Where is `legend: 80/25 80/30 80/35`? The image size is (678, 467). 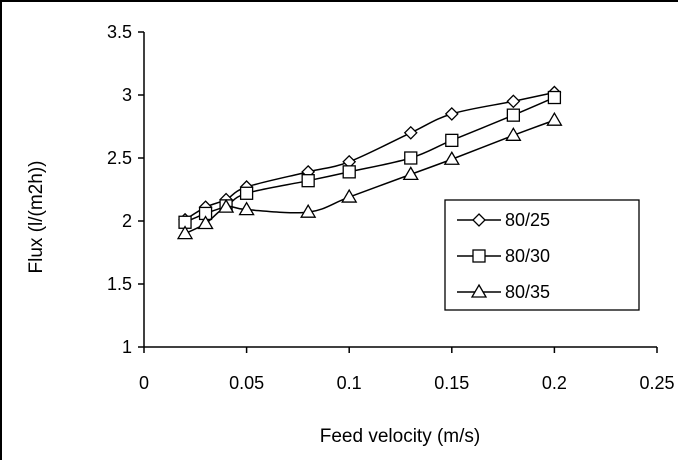
legend: 80/25 80/30 80/35 is located at coordinates (542, 255).